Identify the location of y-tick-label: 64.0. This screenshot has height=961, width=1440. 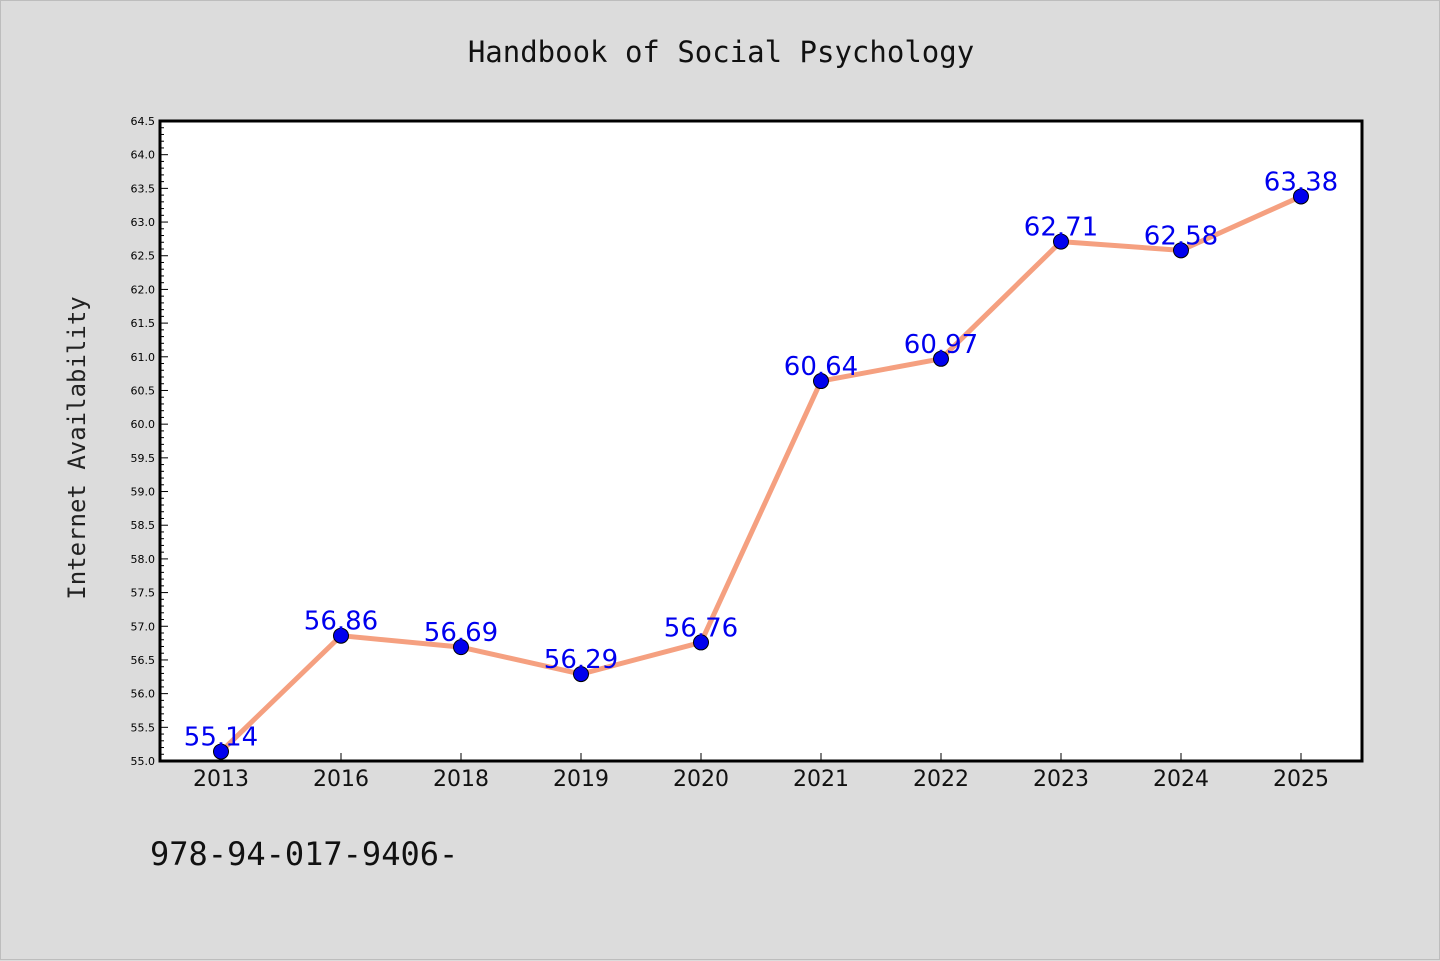
(143, 155).